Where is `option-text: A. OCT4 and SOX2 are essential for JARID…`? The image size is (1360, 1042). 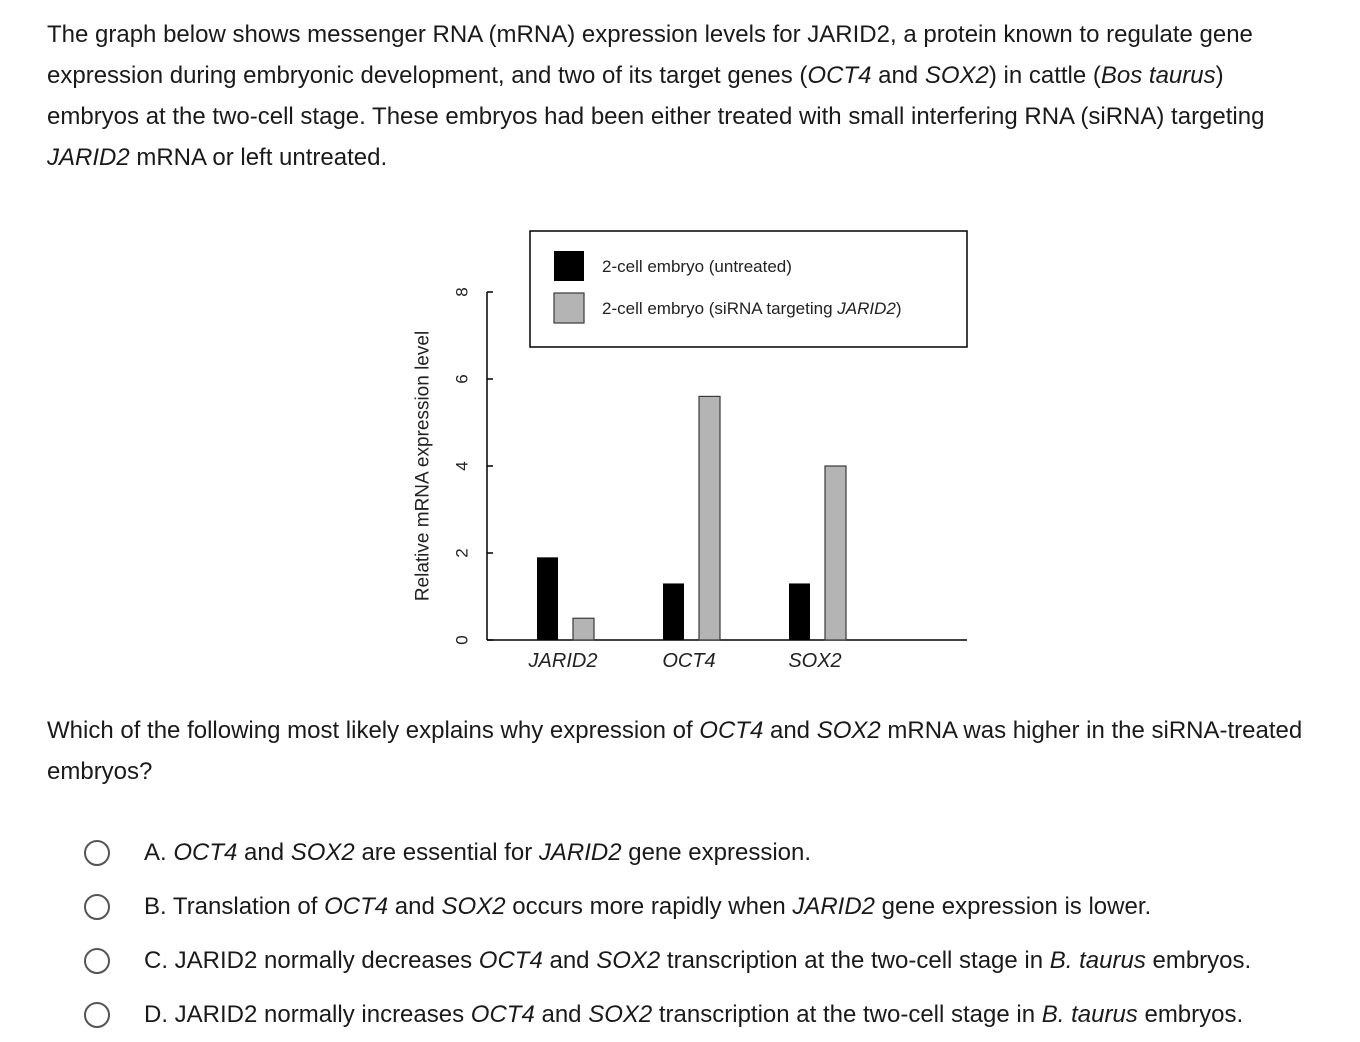 option-text: A. OCT4 and SOX2 are essential for JARID… is located at coordinates (477, 853).